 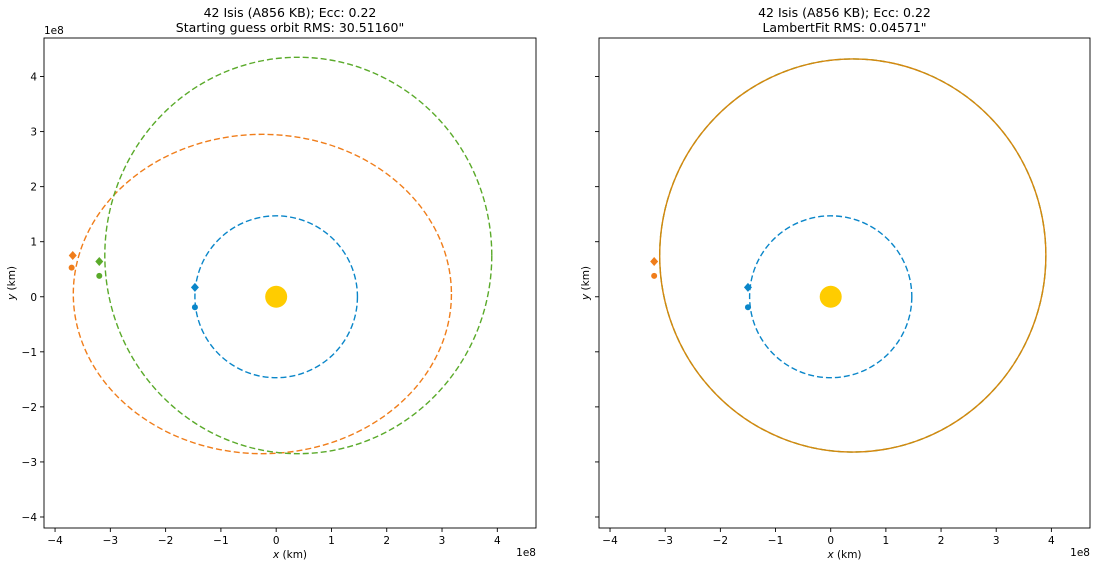 What do you see at coordinates (844, 27) in the screenshot?
I see `chart-title-line-2: LambertFit RMS: 0.04571"` at bounding box center [844, 27].